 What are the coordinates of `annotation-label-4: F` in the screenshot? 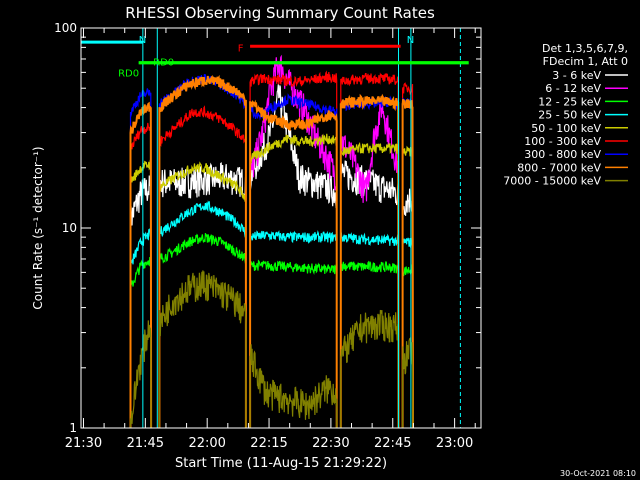 It's located at (241, 48).